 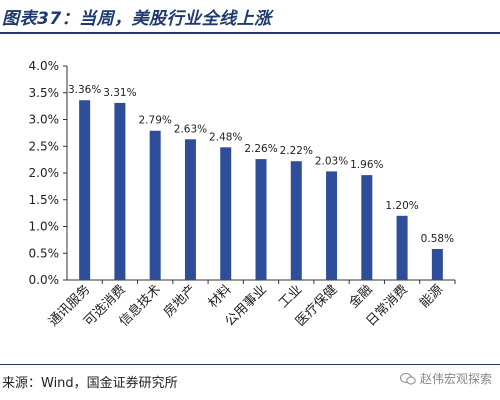 I want to click on watermark-text: 赵伟宏观探索, so click(x=455, y=379).